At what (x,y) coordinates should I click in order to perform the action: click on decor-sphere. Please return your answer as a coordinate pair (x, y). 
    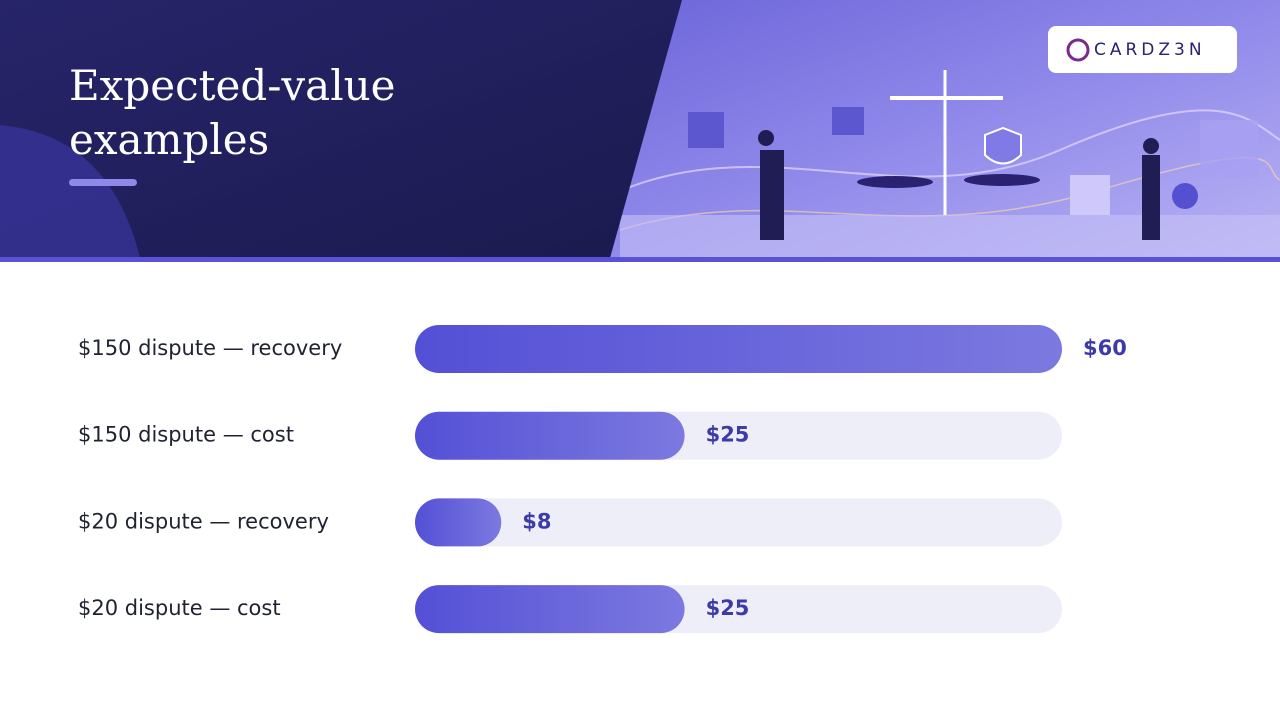
    Looking at the image, I should click on (1185, 196).